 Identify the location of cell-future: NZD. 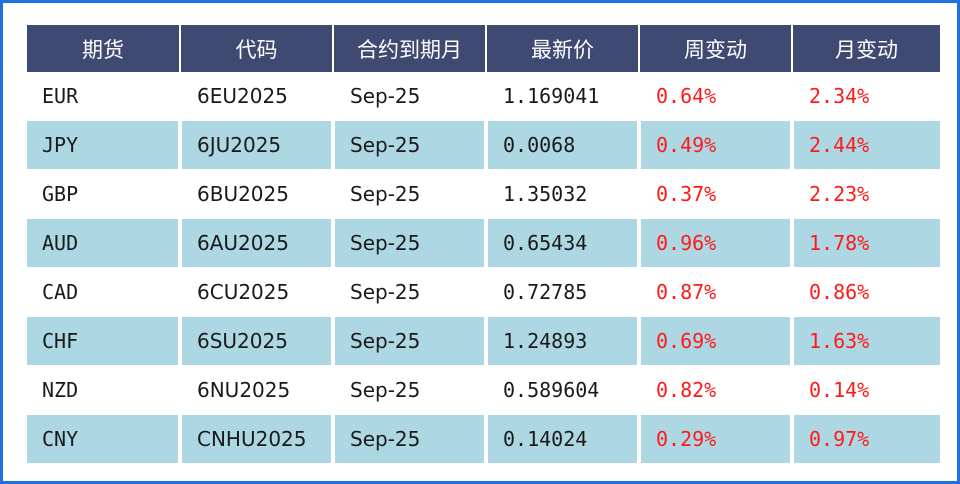
(104, 390).